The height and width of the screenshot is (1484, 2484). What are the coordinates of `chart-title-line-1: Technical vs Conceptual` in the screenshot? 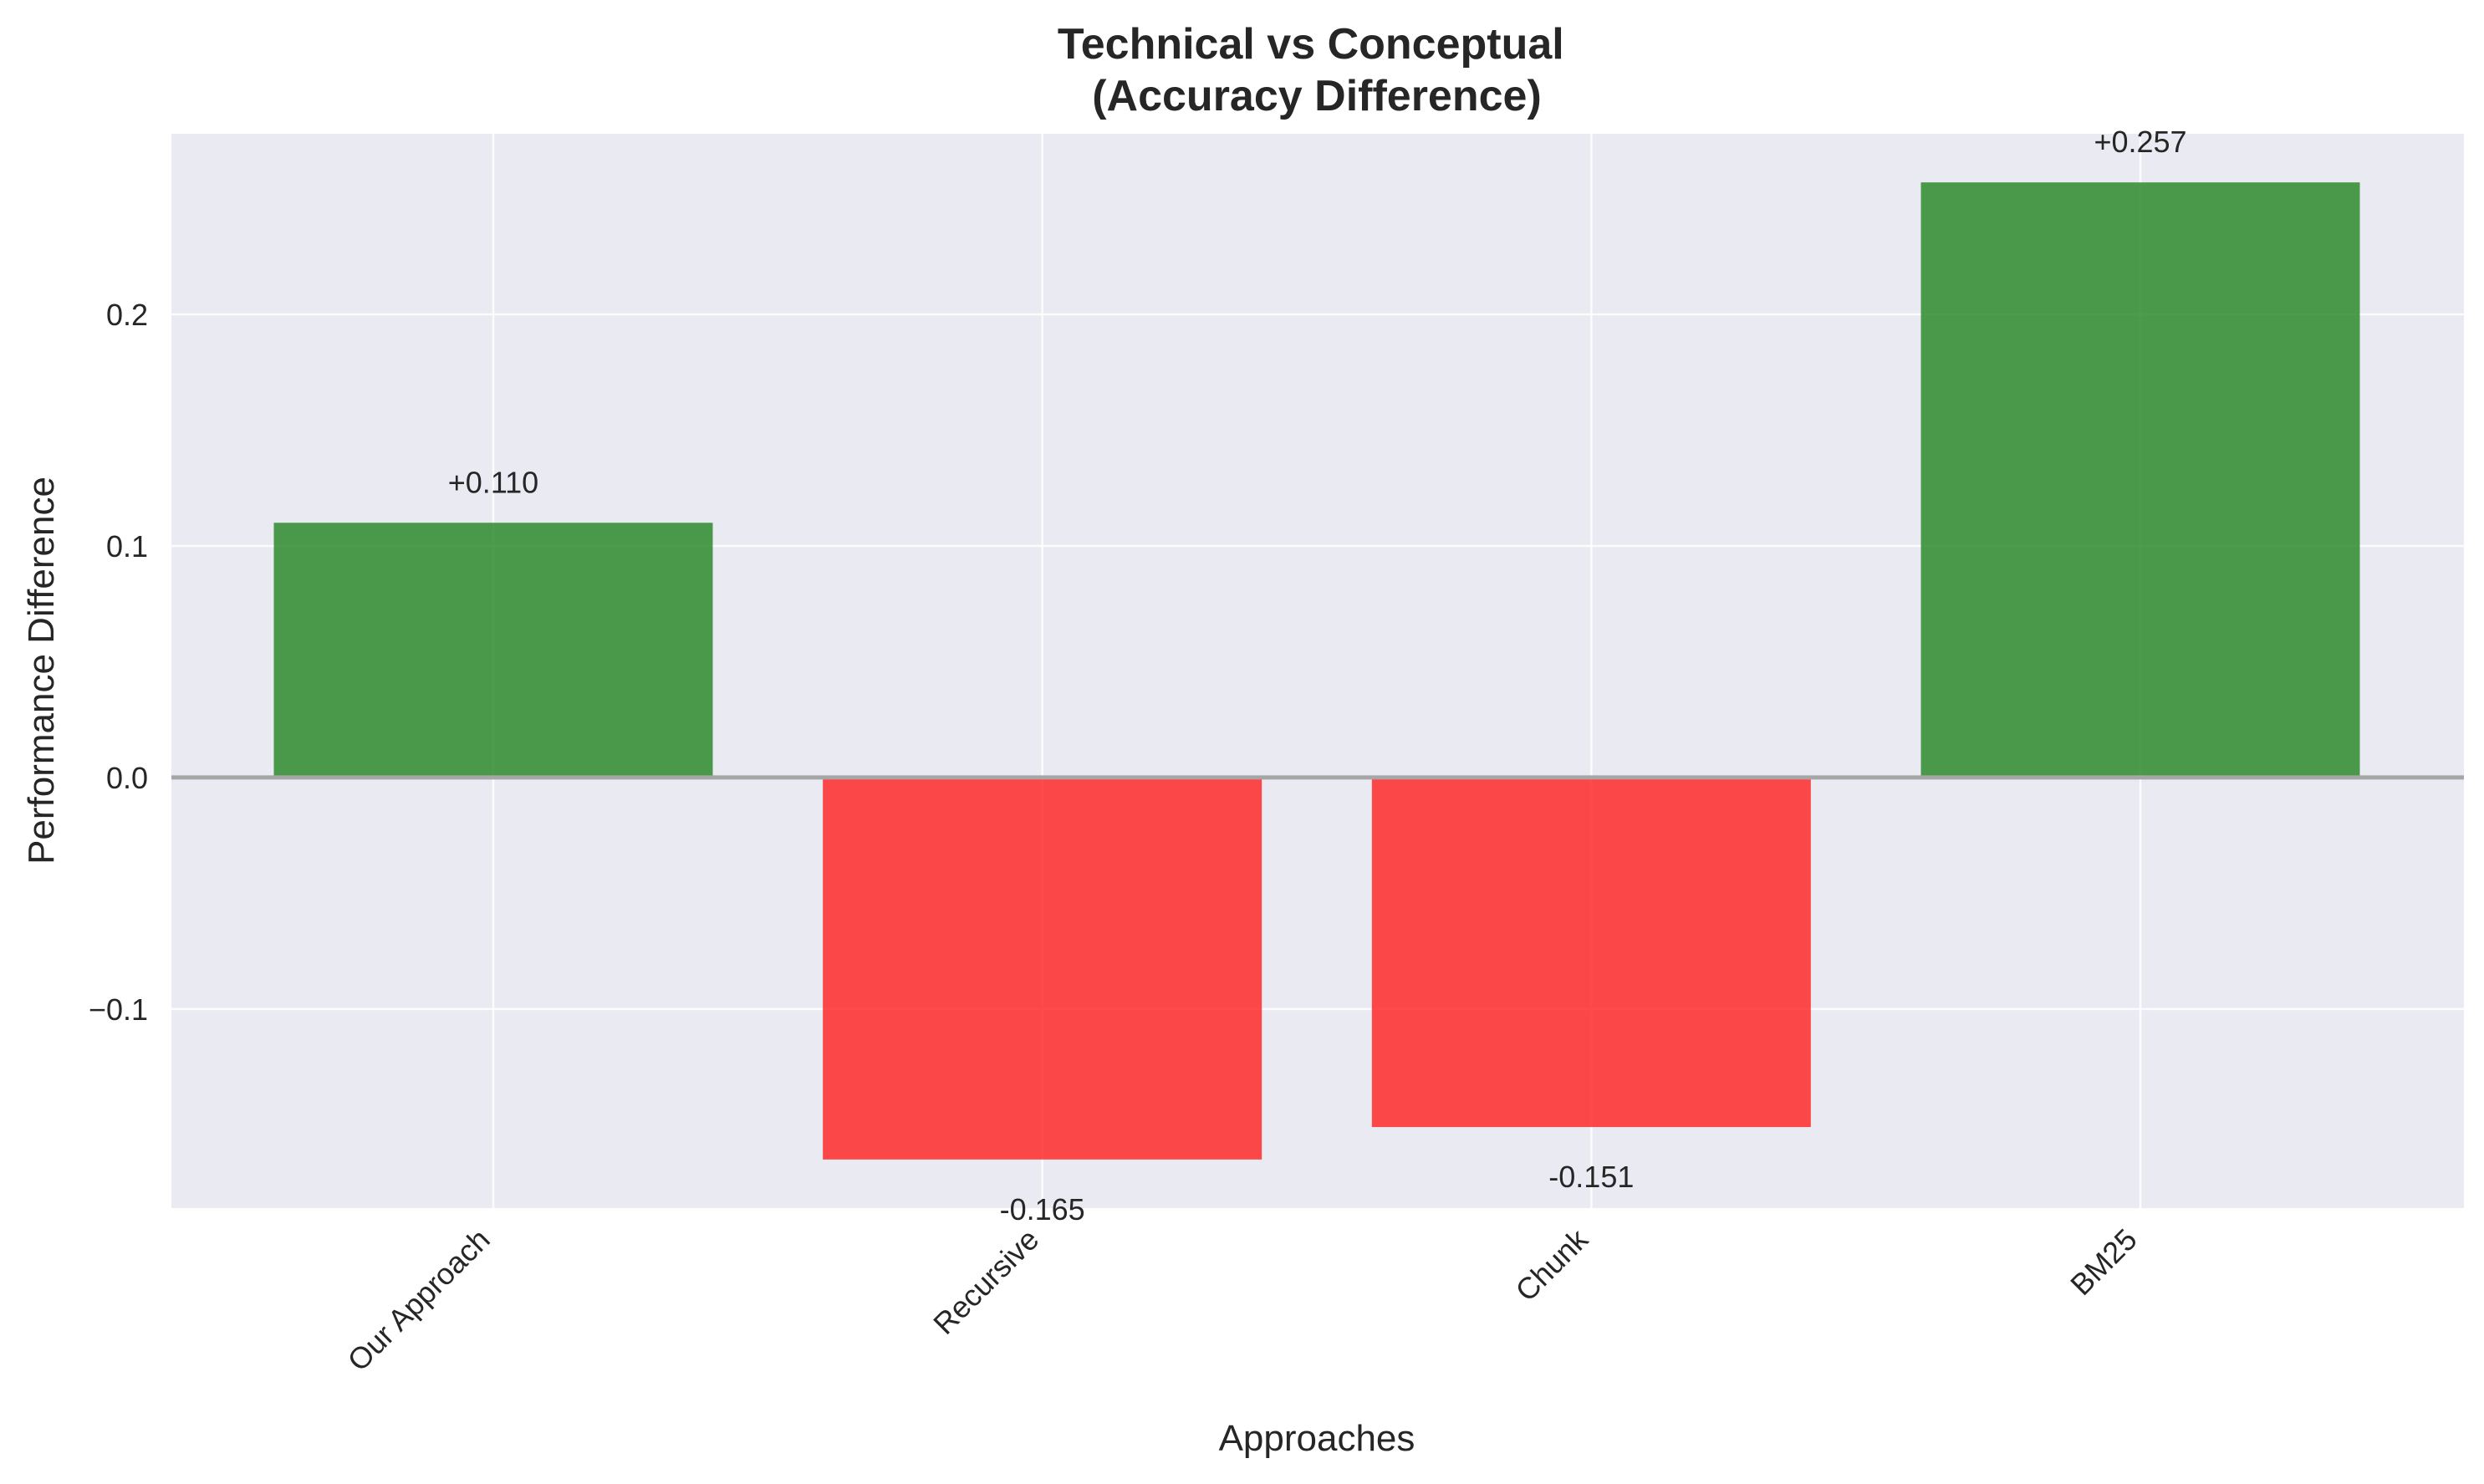 It's located at (1311, 44).